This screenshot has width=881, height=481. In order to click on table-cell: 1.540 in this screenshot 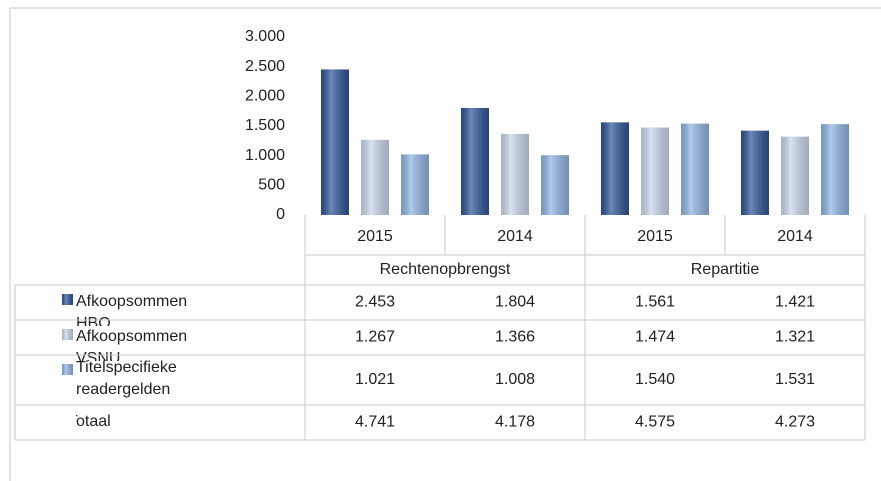, I will do `click(655, 379)`.